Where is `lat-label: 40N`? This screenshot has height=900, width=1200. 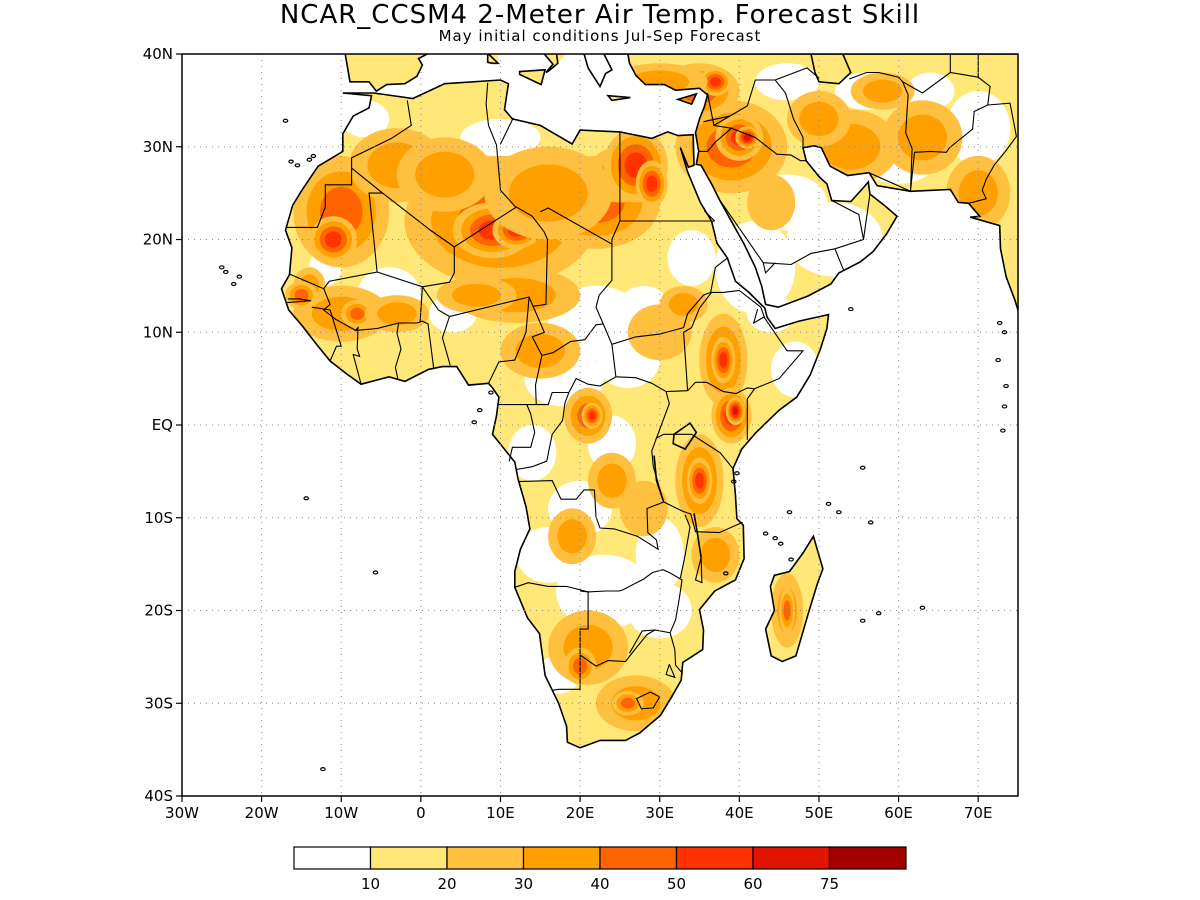 lat-label: 40N is located at coordinates (158, 54).